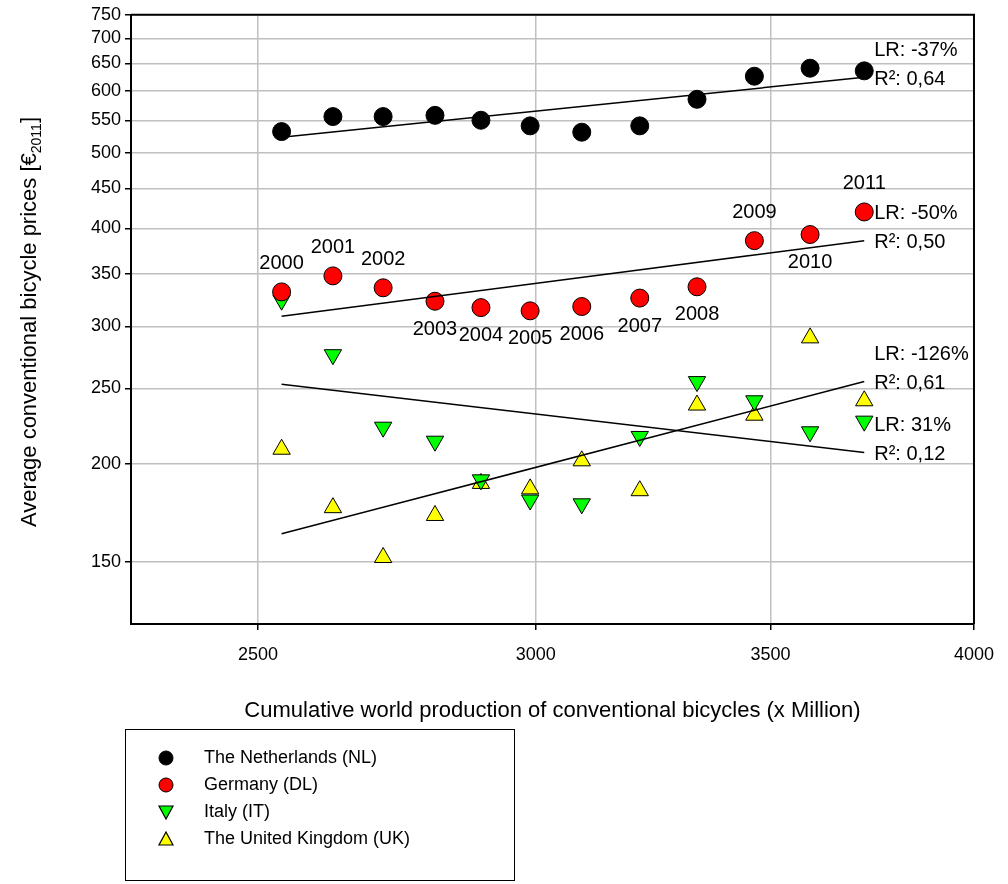 The height and width of the screenshot is (884, 1008). Describe the element at coordinates (105, 89) in the screenshot. I see `y-tick-label: 600` at that location.